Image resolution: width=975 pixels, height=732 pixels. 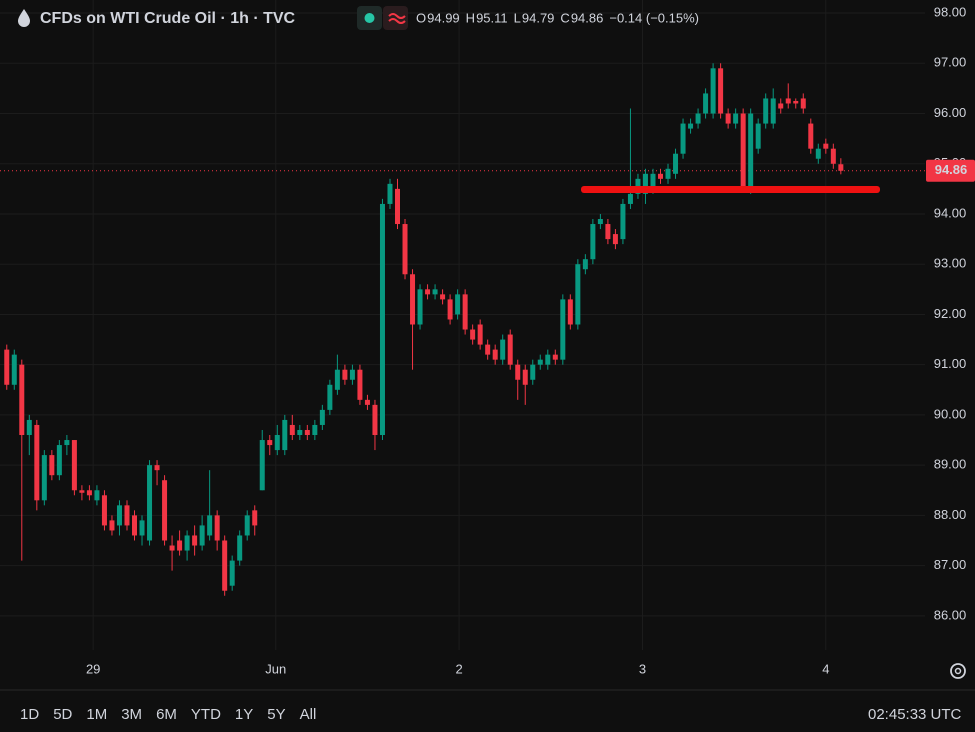 What do you see at coordinates (459, 668) in the screenshot?
I see `x-tick-label: 2` at bounding box center [459, 668].